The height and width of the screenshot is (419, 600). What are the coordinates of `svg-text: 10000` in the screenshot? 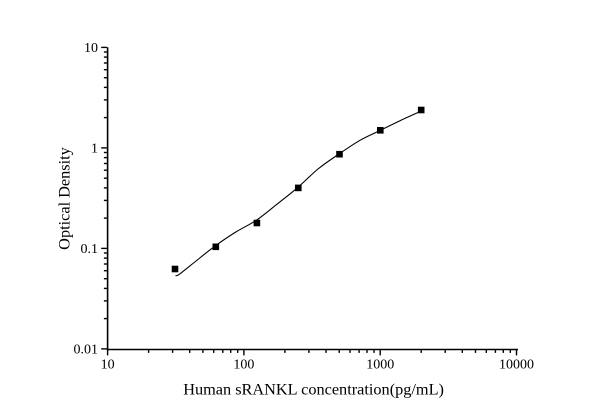 It's located at (516, 365).